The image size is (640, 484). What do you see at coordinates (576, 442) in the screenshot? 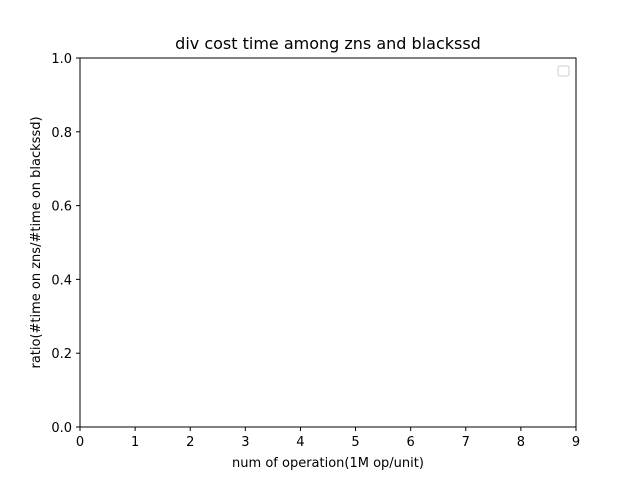
I see `x-tick-label: 9` at bounding box center [576, 442].